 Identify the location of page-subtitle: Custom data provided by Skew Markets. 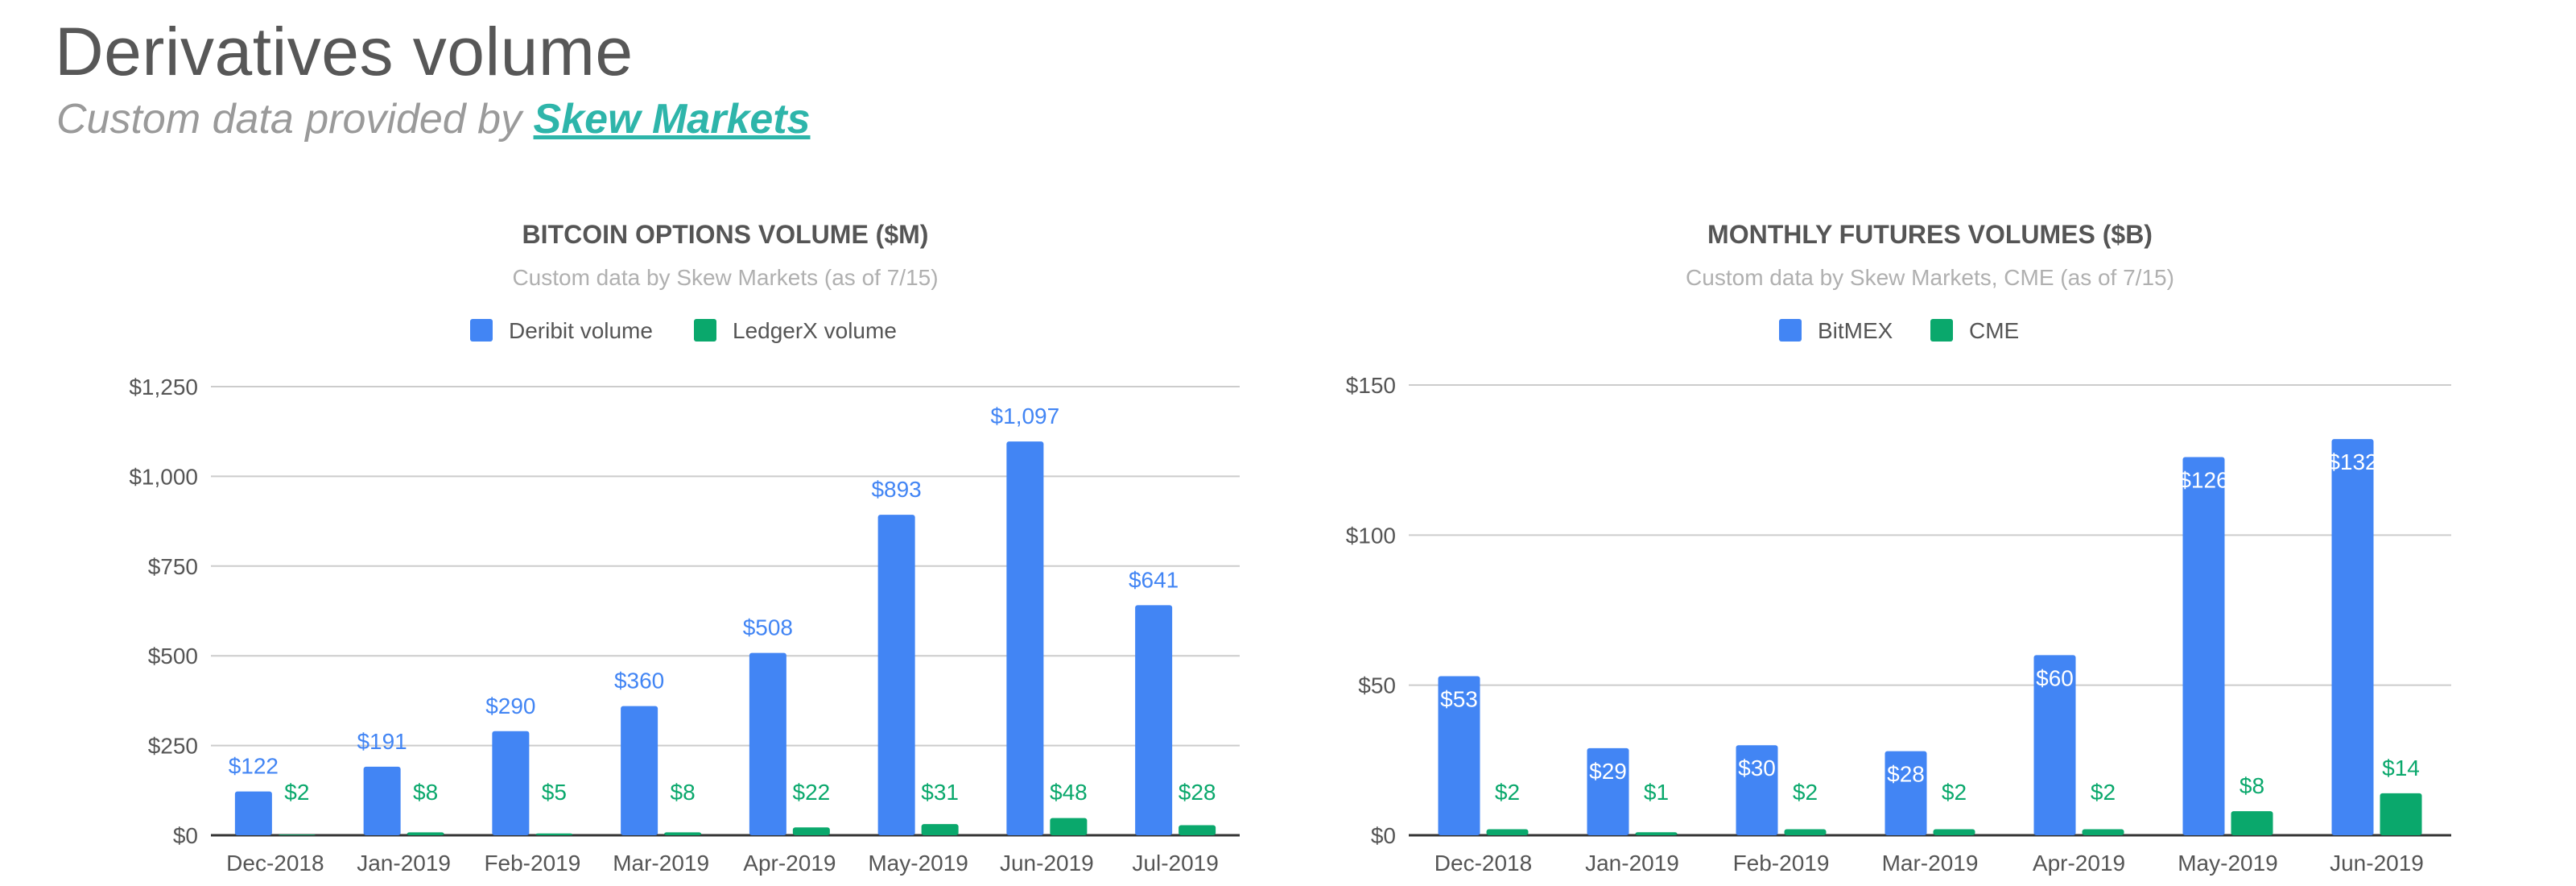
(433, 119).